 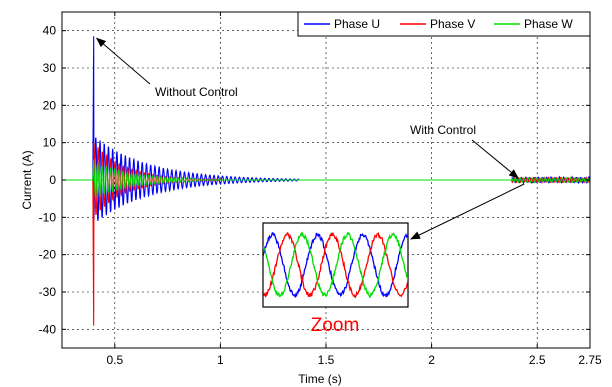 What do you see at coordinates (357, 24) in the screenshot?
I see `legend-entry: Phase U` at bounding box center [357, 24].